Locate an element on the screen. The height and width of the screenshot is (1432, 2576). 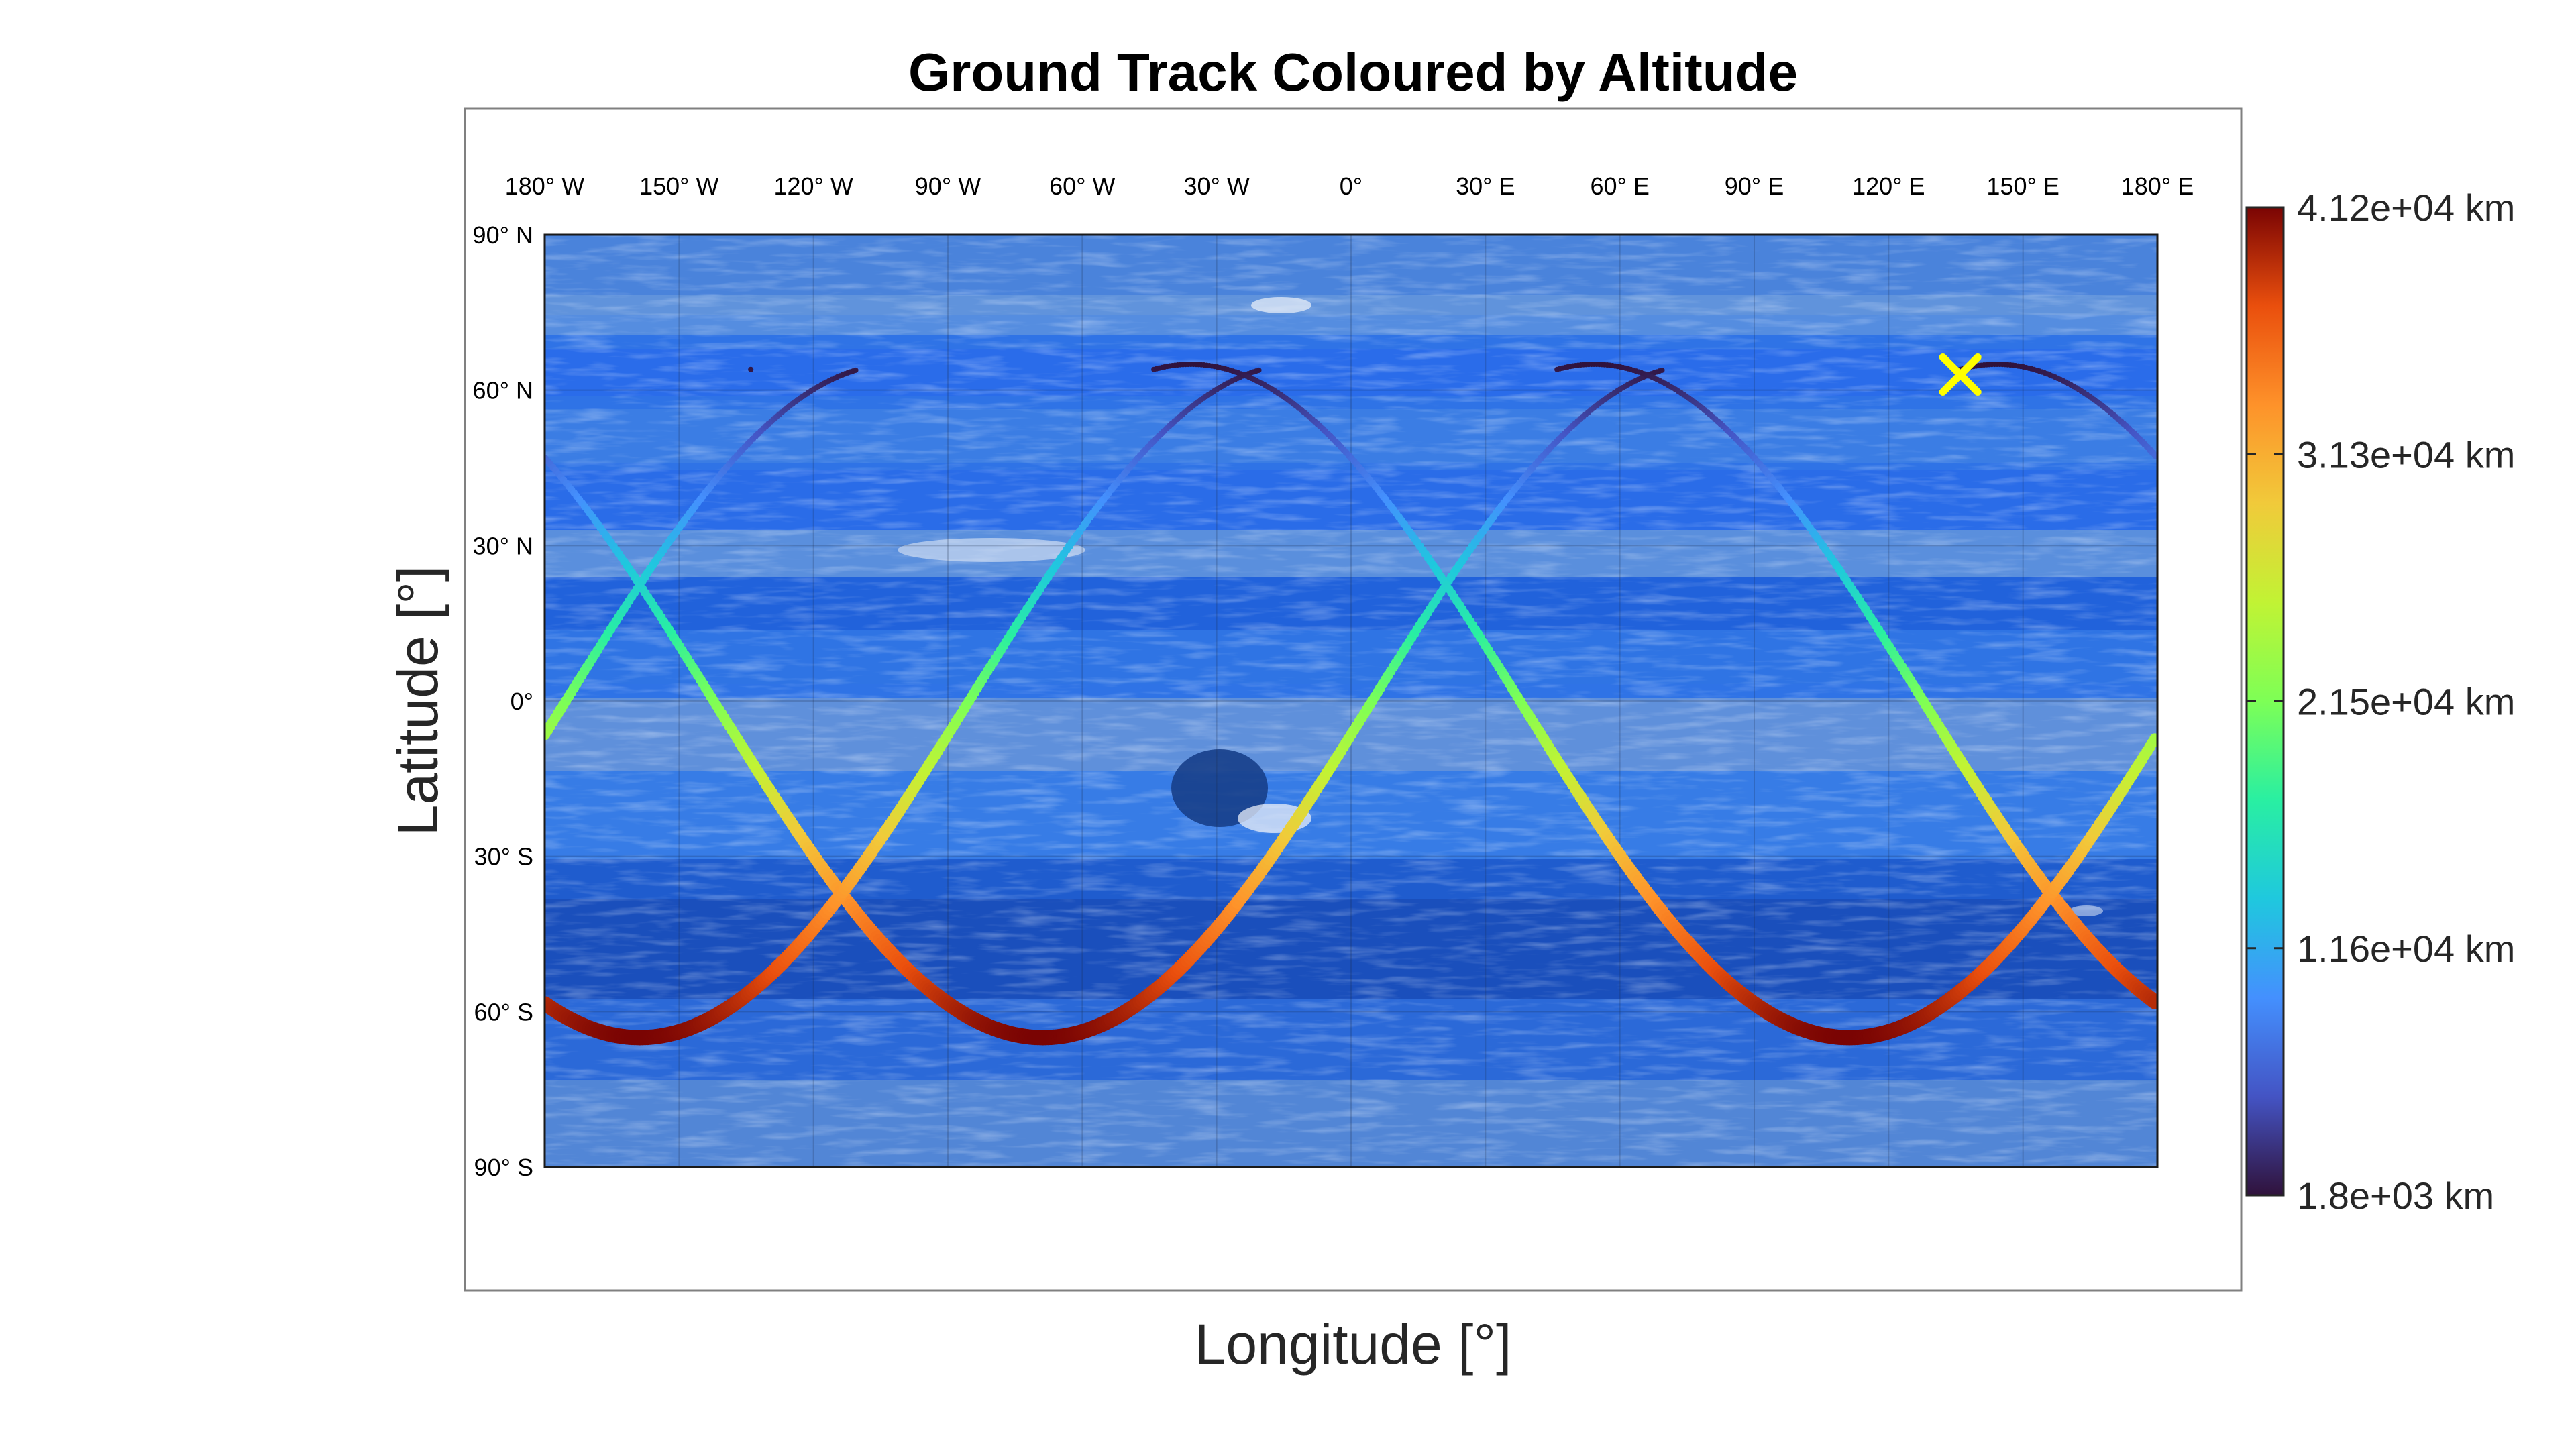
colorbar-tick-label: 1.16e+04 km is located at coordinates (2406, 949).